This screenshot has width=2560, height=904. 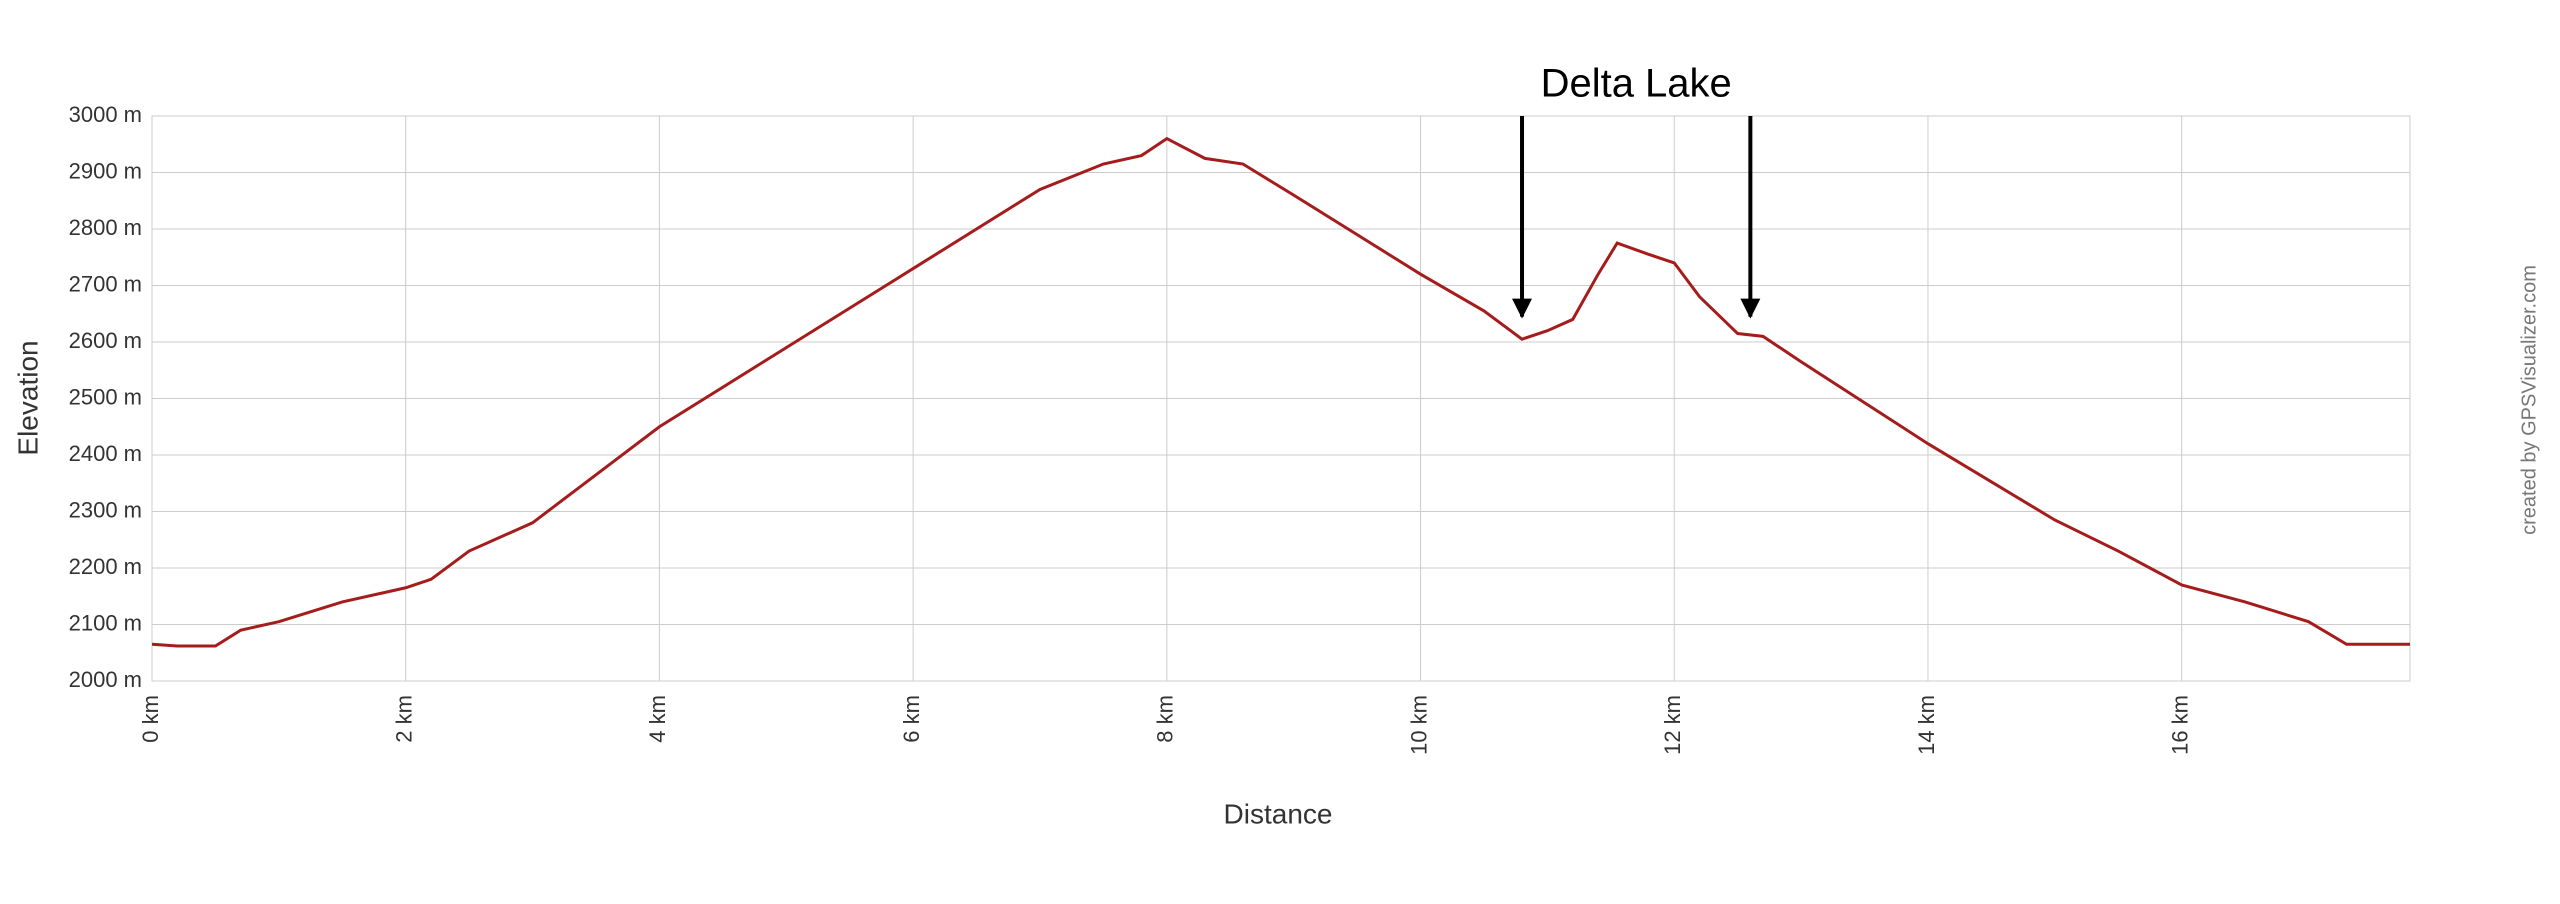 I want to click on y-tick-label: 3000 m, so click(x=105, y=114).